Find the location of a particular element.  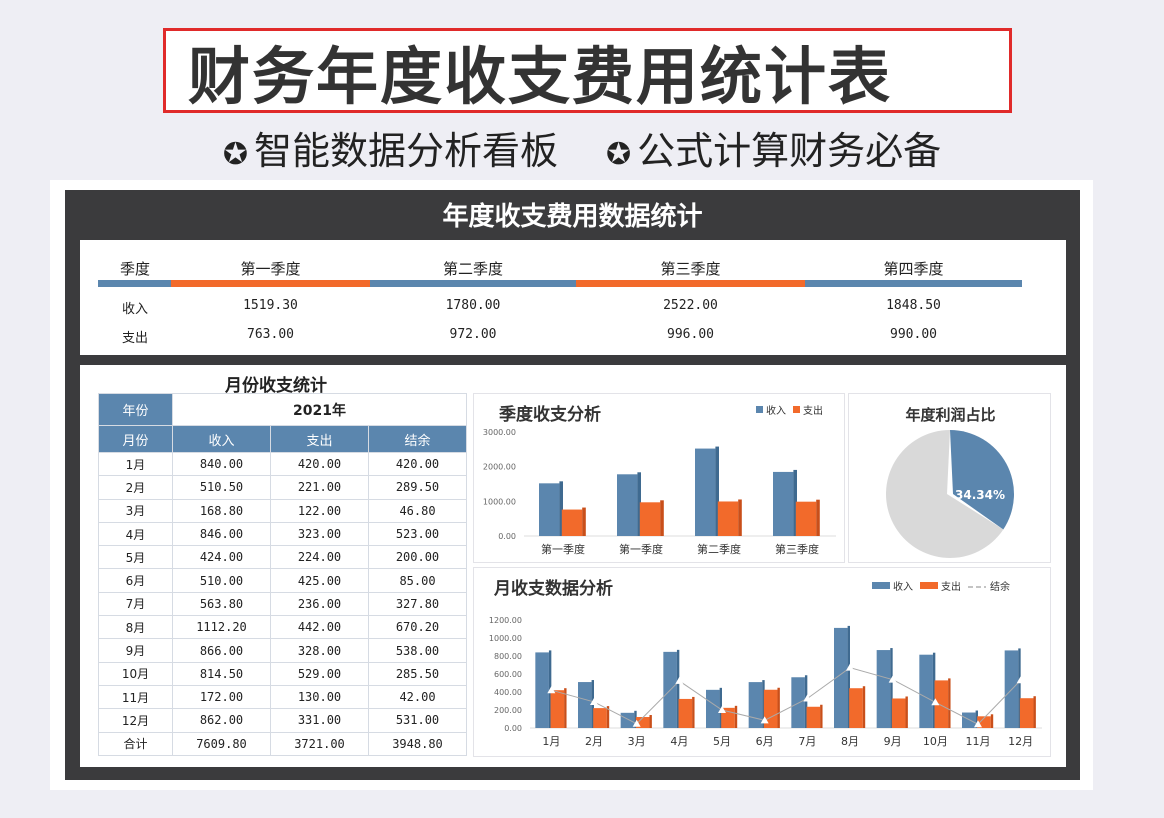

table-cell: 328.00 is located at coordinates (319, 650).